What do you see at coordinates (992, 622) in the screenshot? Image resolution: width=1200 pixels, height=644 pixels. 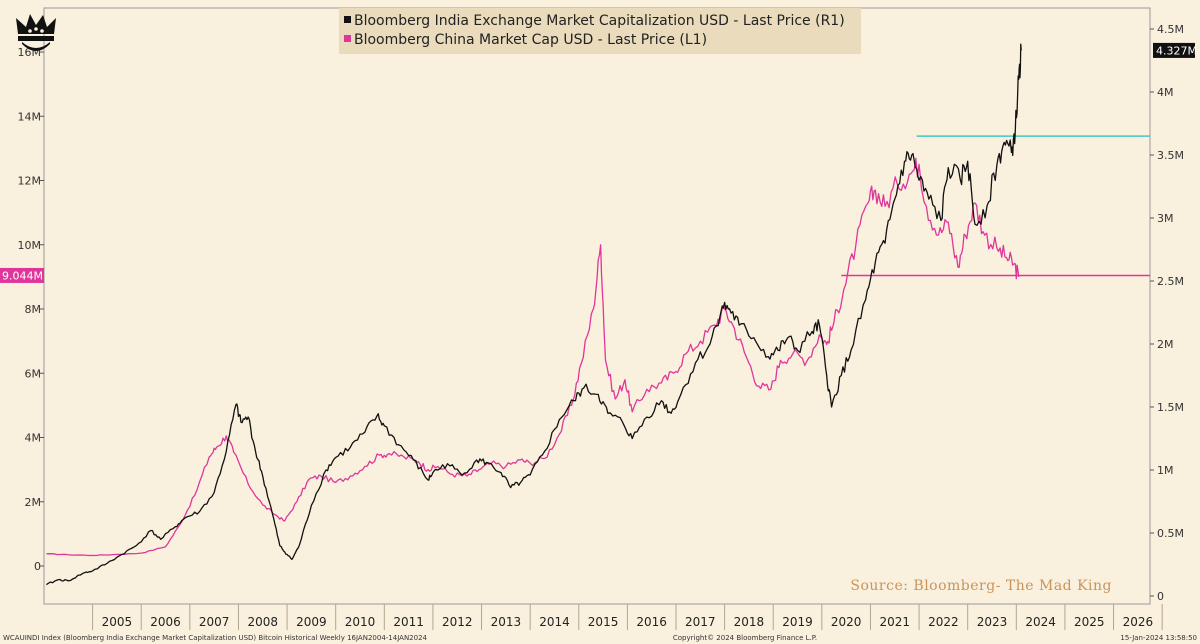 I see `x-tick-label: 2023` at bounding box center [992, 622].